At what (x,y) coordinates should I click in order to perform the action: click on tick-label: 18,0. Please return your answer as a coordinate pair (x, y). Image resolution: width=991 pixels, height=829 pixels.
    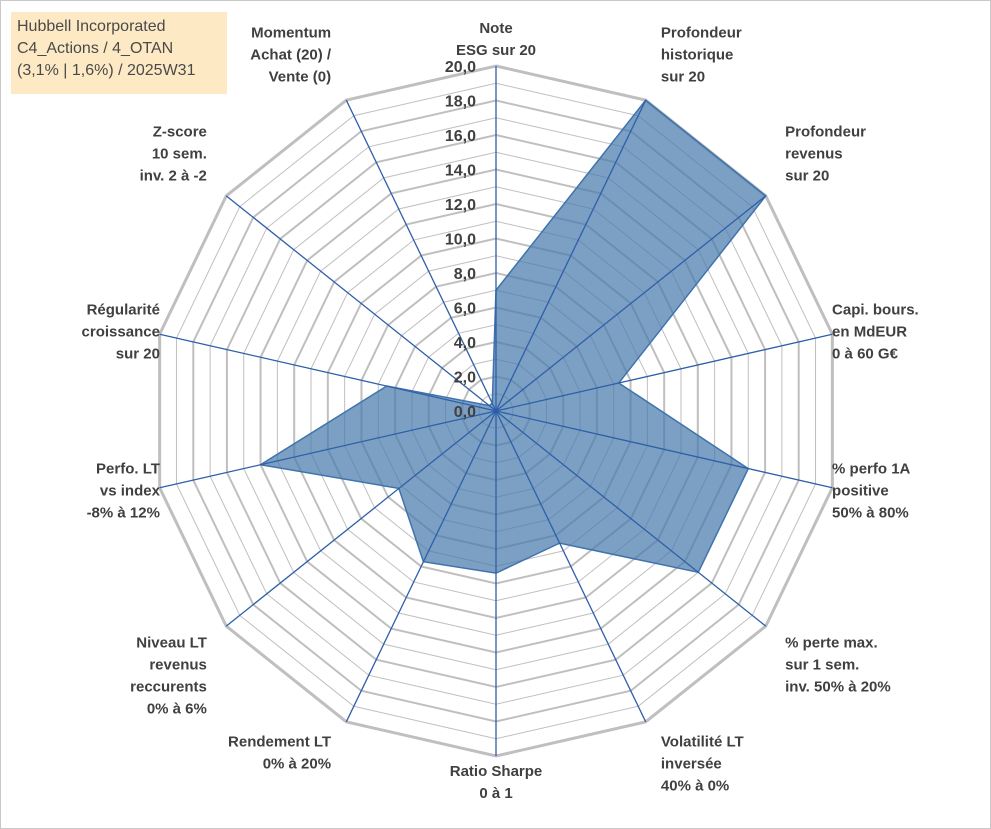
    Looking at the image, I should click on (460, 102).